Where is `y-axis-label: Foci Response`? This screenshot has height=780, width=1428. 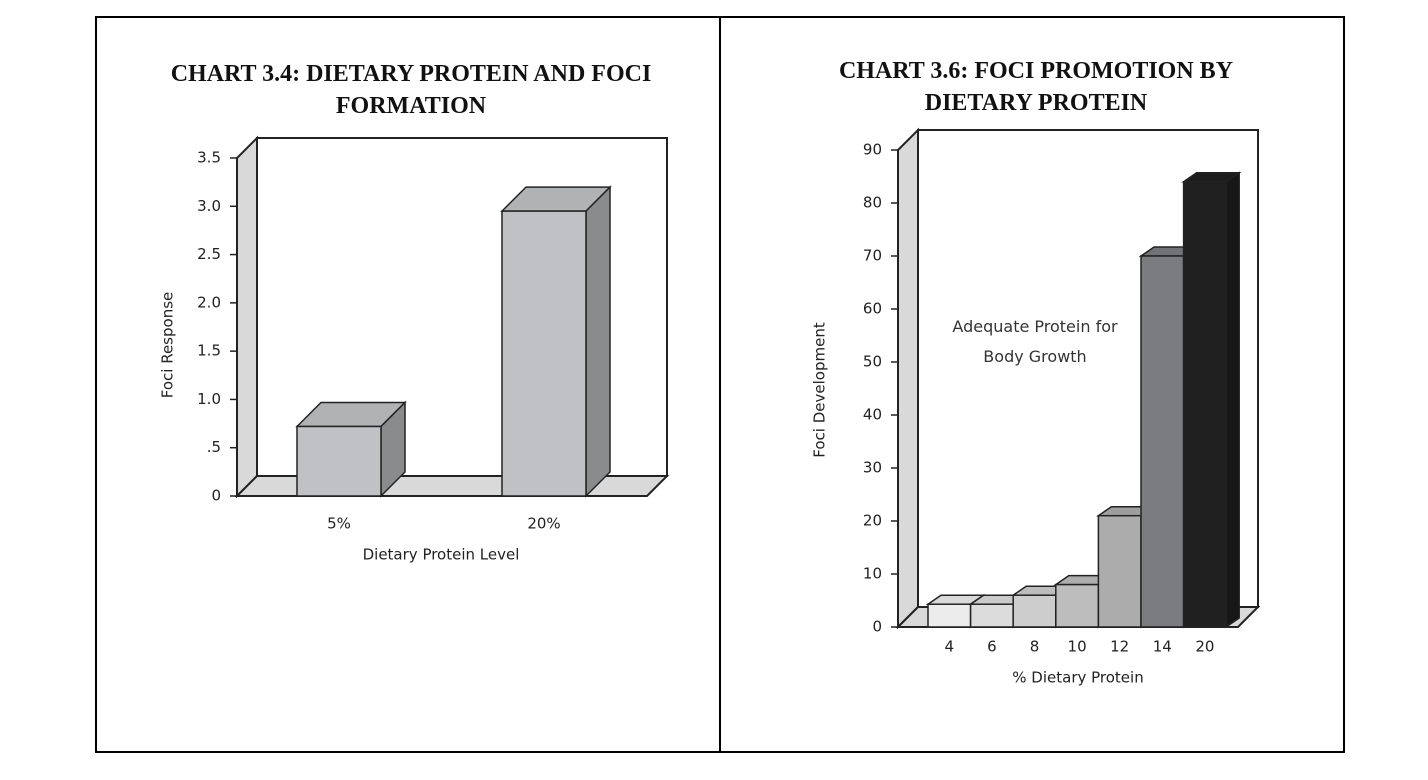
y-axis-label: Foci Response is located at coordinates (168, 345).